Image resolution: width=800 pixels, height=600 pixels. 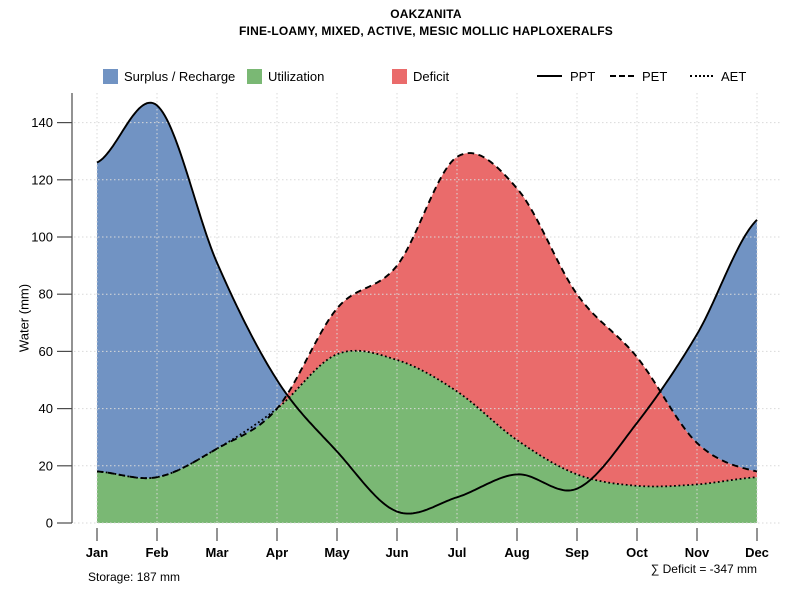 I want to click on svg-text: Jul, so click(x=457, y=552).